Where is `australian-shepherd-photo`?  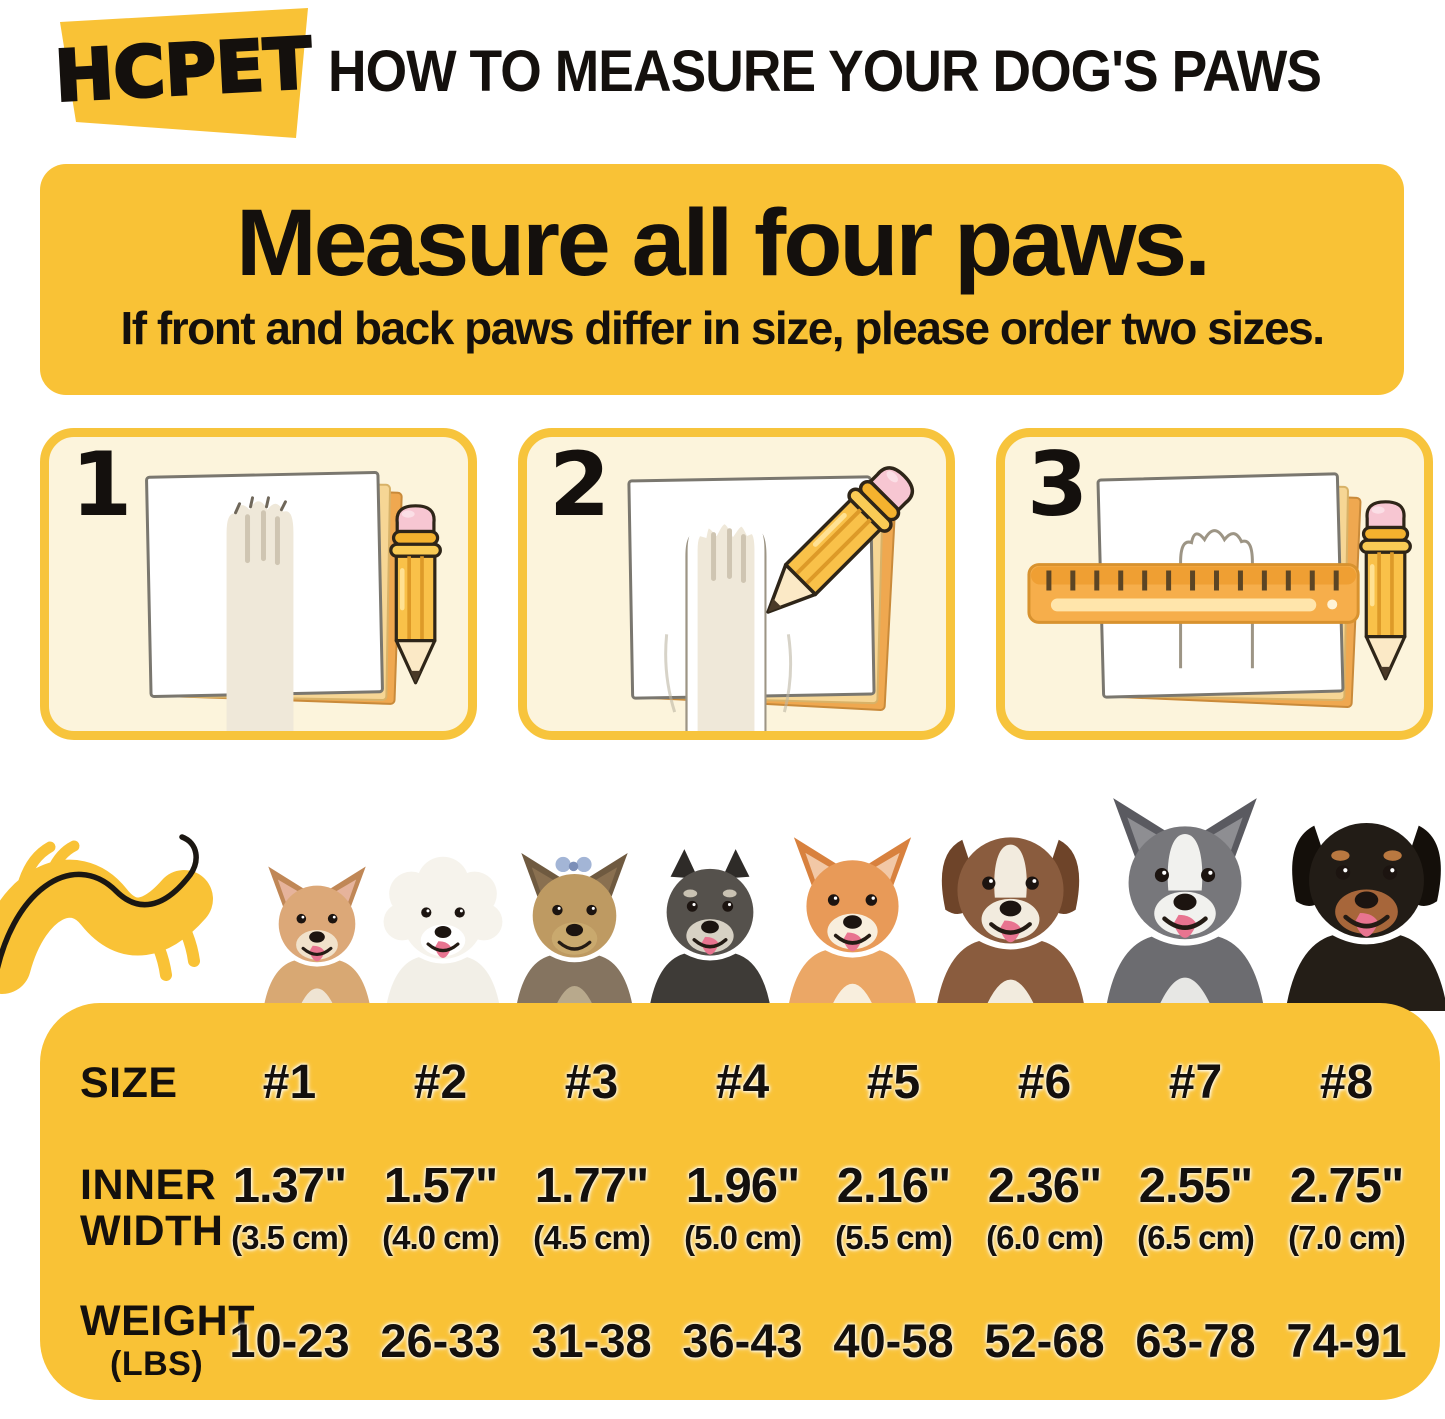 australian-shepherd-photo is located at coordinates (1010, 924).